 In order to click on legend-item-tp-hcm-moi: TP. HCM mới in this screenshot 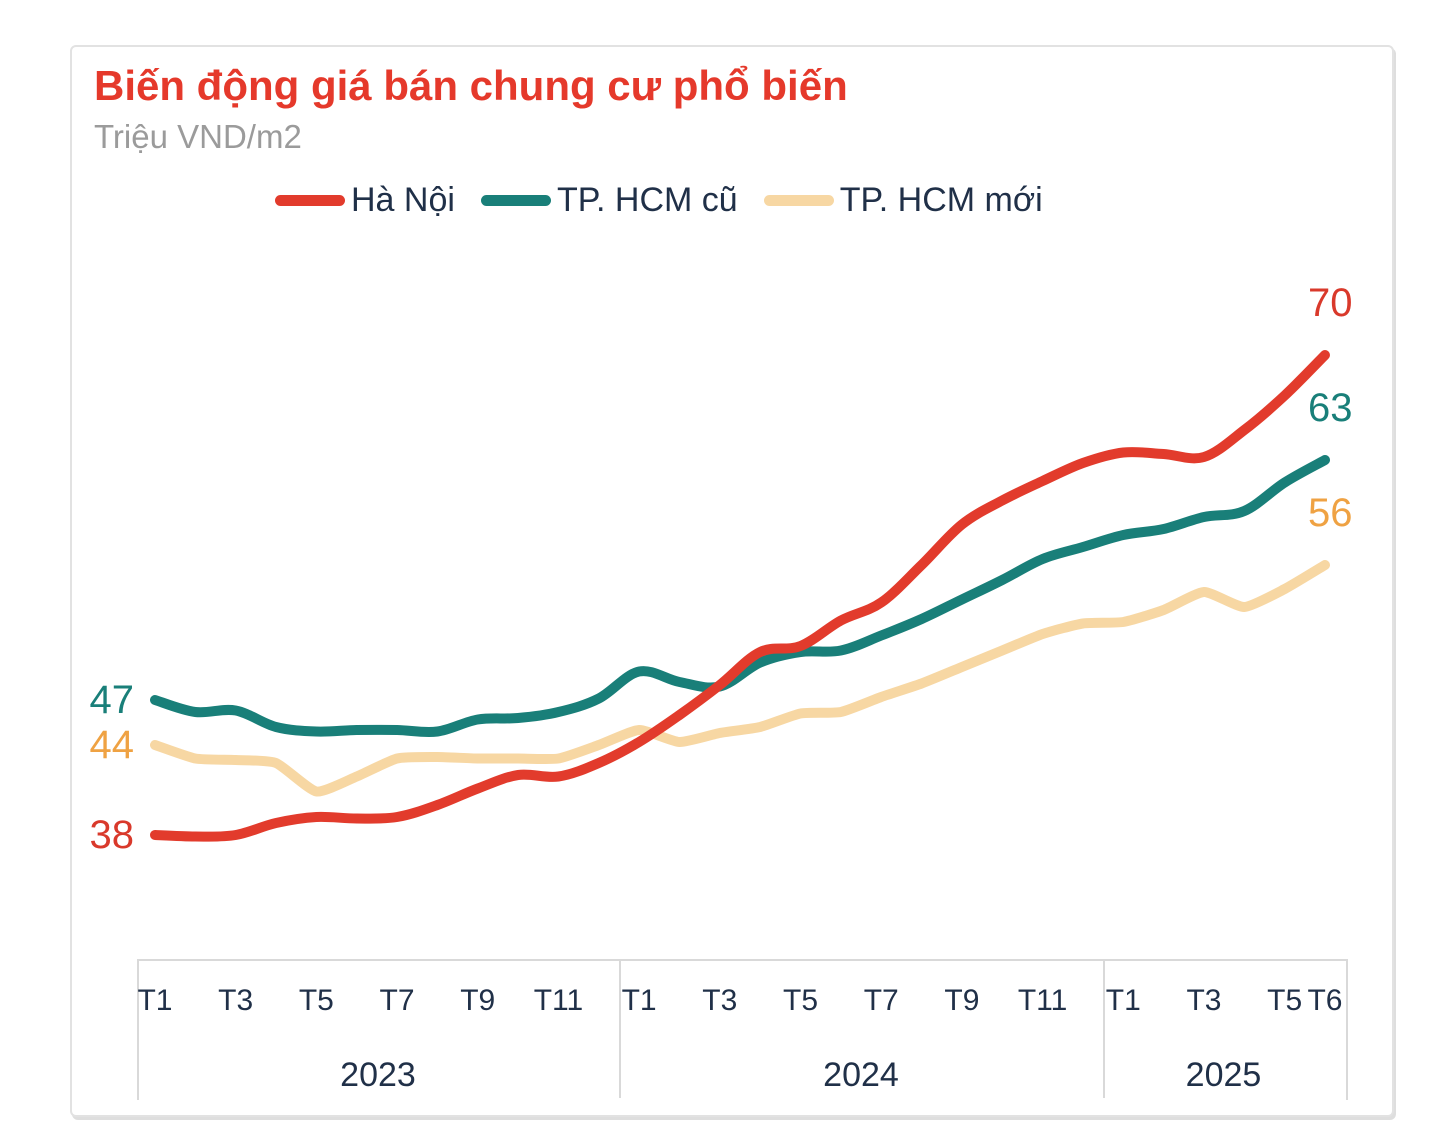, I will do `click(903, 200)`.